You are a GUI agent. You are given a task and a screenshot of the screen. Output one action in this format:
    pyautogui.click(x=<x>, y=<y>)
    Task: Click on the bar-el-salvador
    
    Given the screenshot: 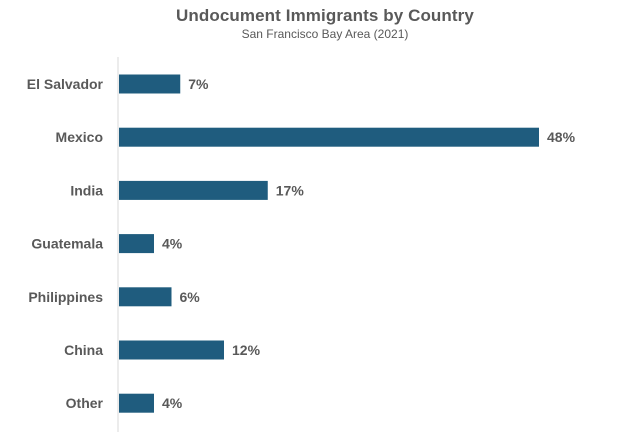 What is the action you would take?
    pyautogui.click(x=150, y=84)
    